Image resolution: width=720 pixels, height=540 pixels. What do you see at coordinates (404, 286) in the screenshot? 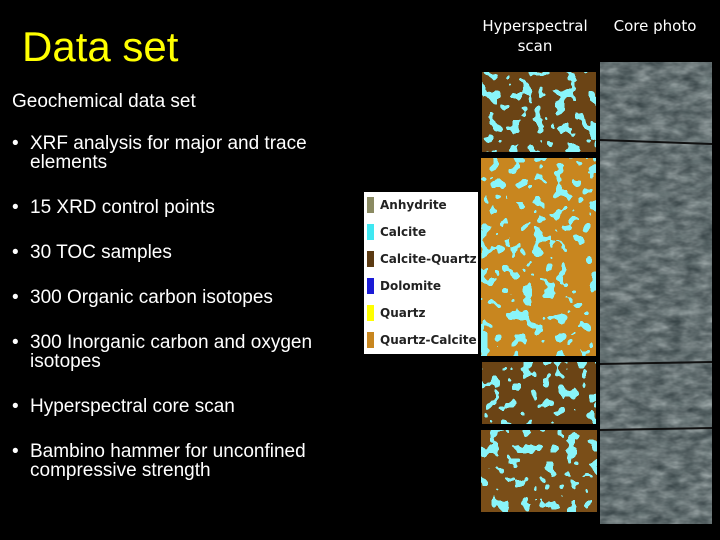
I see `legend-item-dolomite: Dolomite` at bounding box center [404, 286].